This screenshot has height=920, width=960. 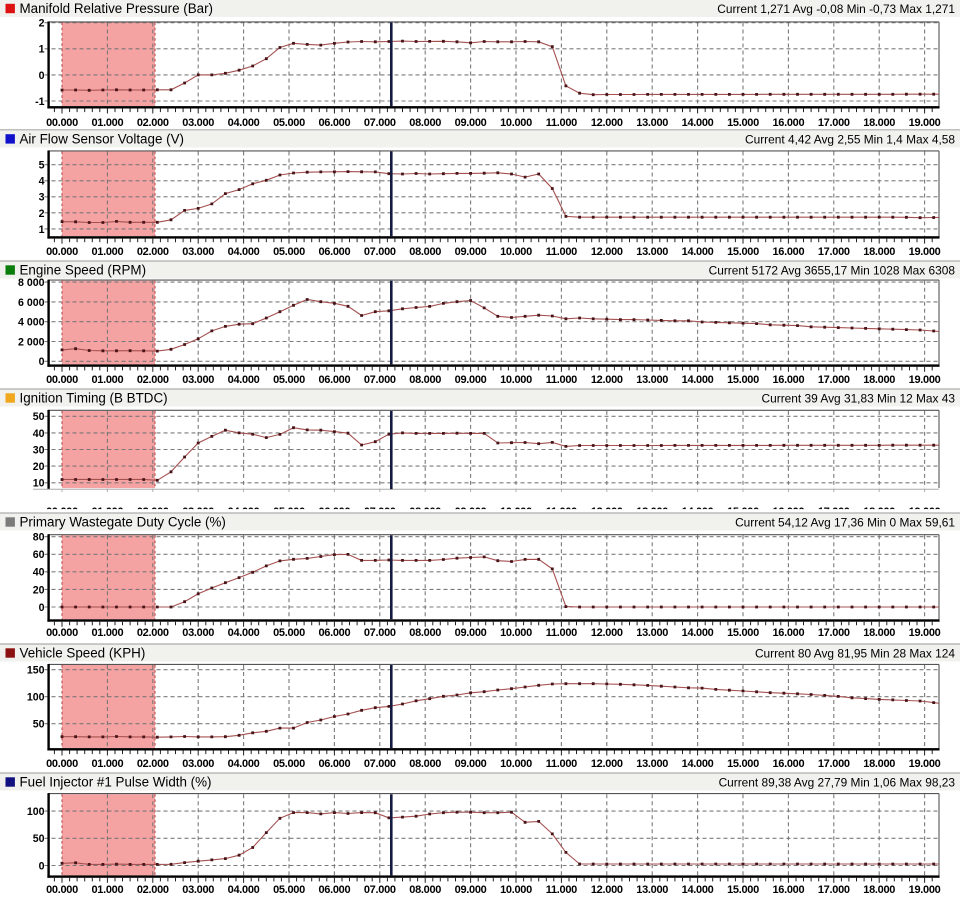 What do you see at coordinates (40, 102) in the screenshot?
I see `svg-text: -1` at bounding box center [40, 102].